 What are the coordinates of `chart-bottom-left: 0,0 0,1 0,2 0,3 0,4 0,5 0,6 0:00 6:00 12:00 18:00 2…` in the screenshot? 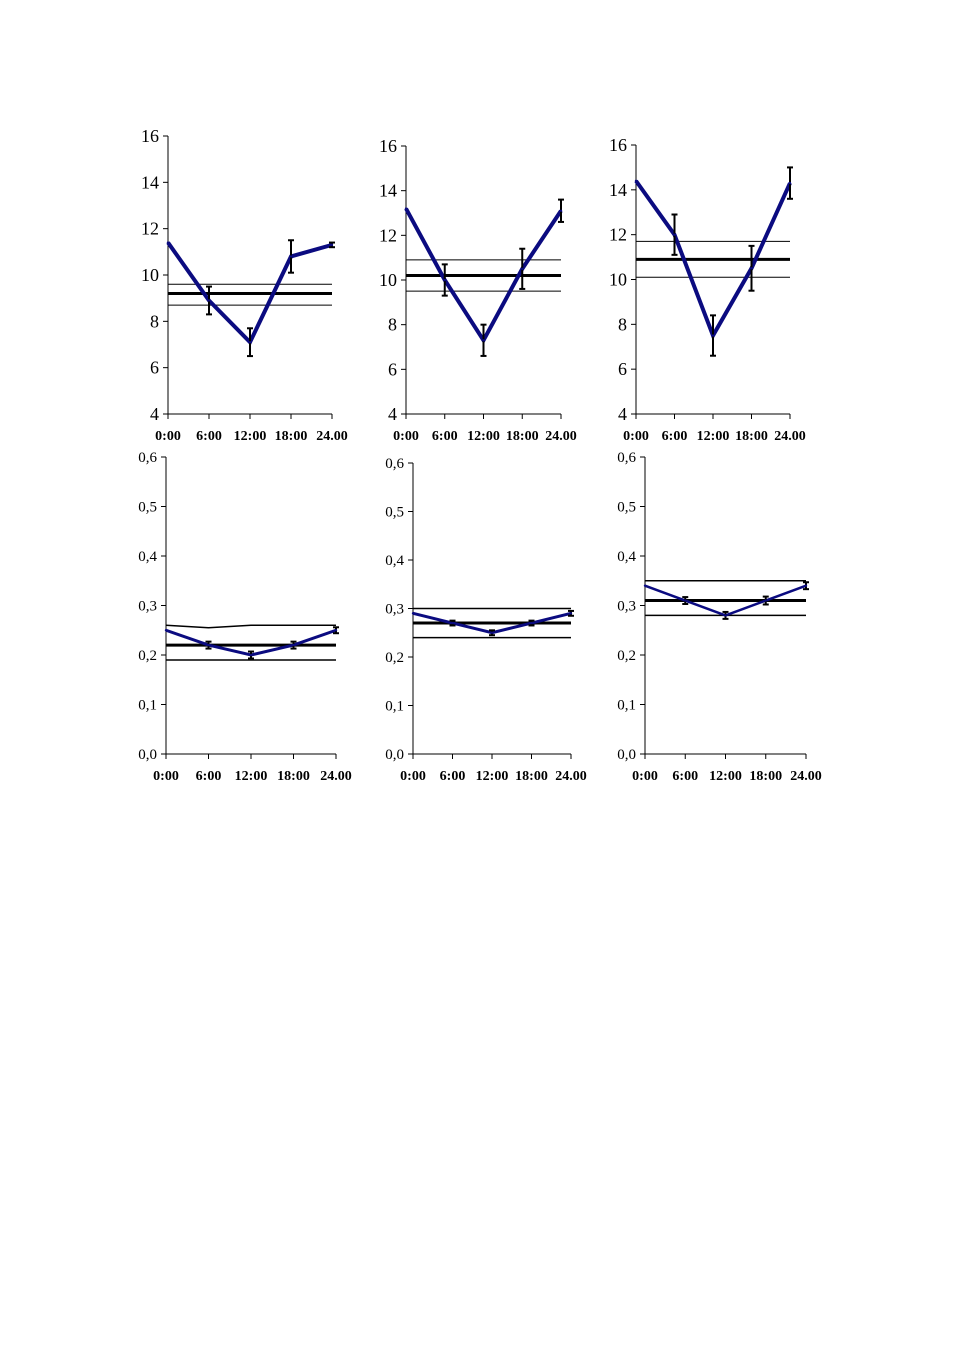 It's located at (245, 617).